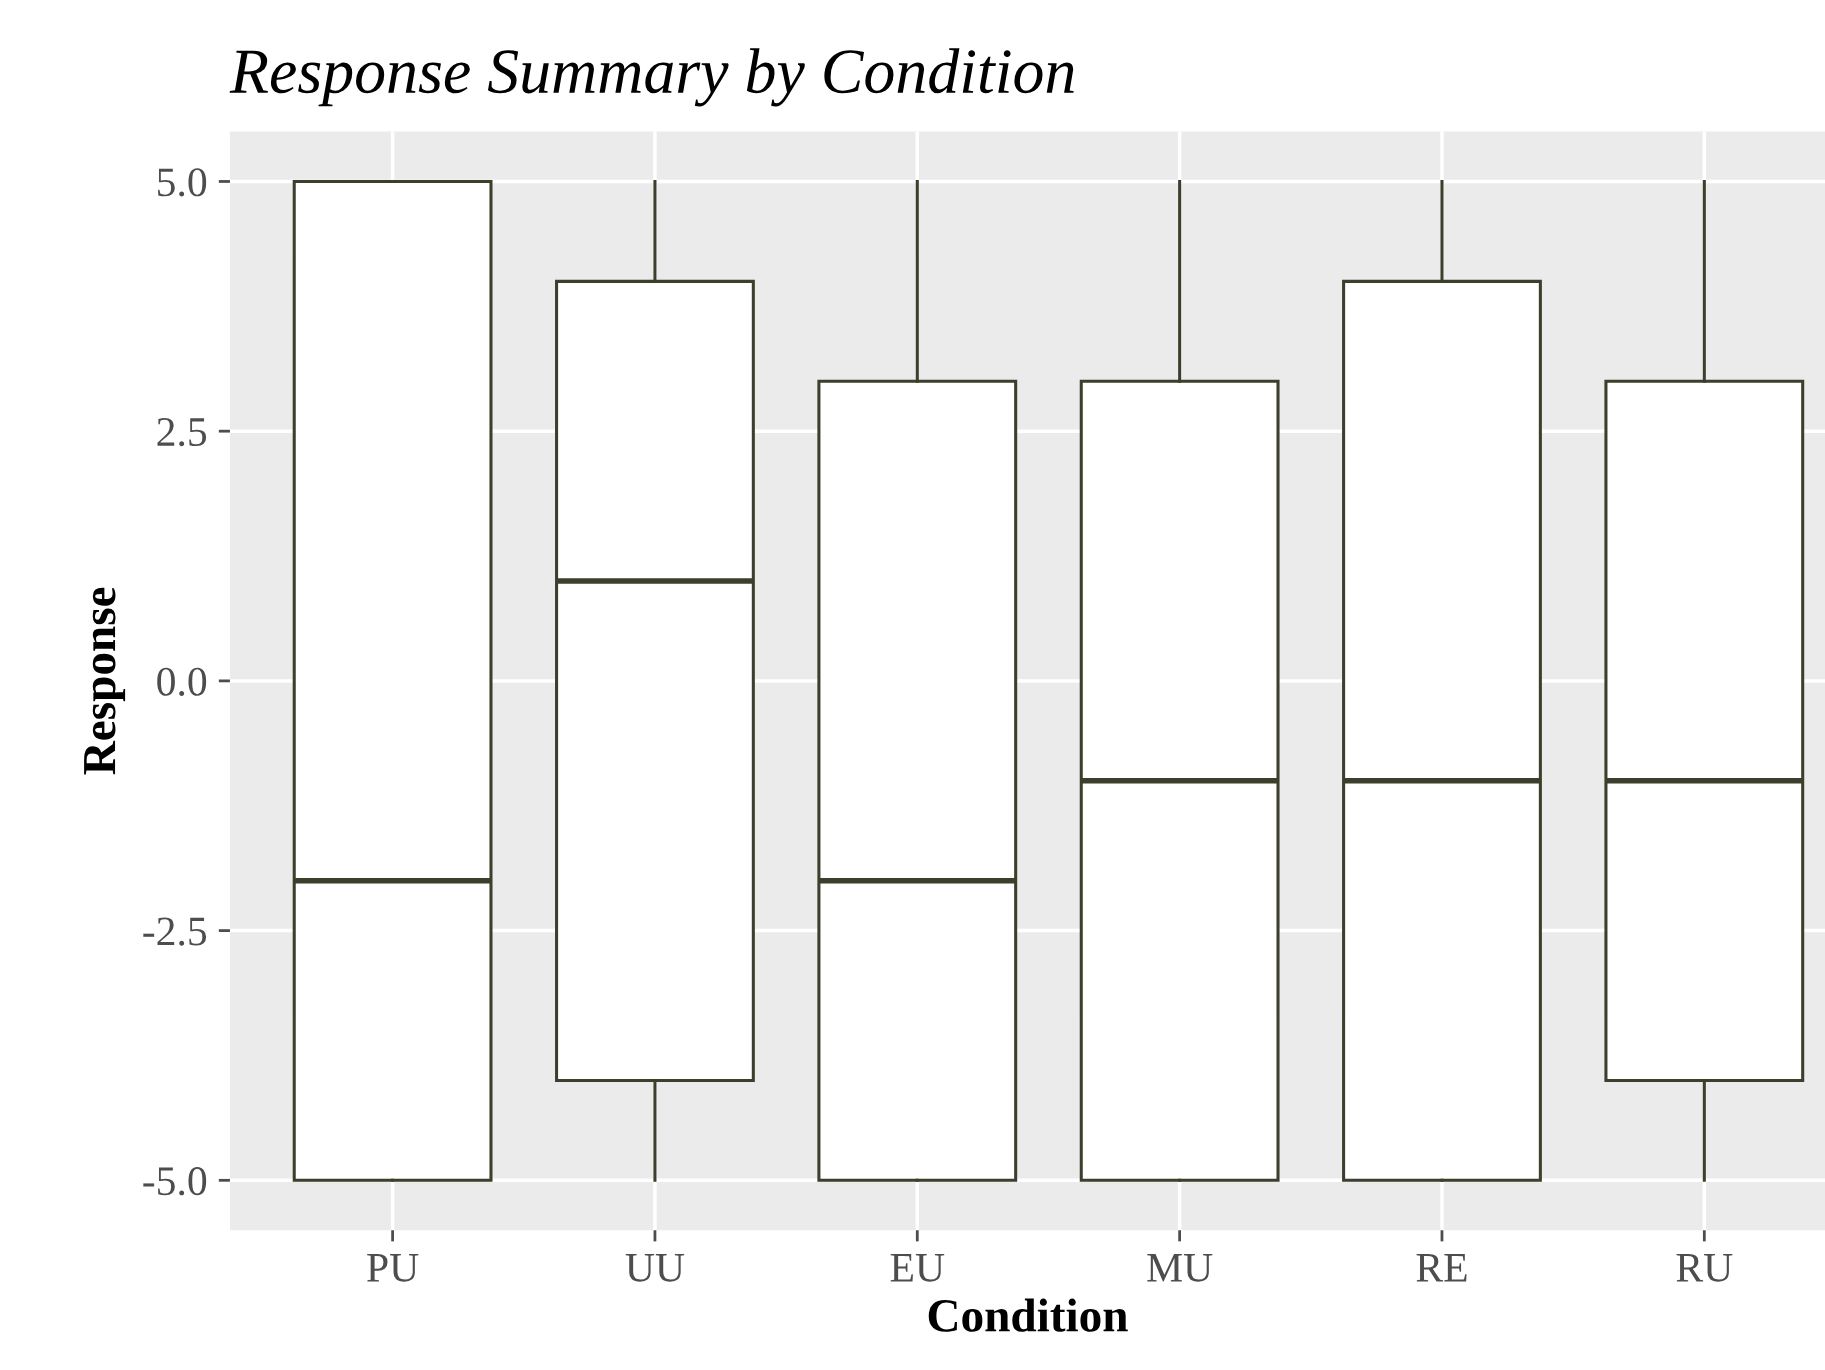 The height and width of the screenshot is (1370, 1825). Describe the element at coordinates (105, 681) in the screenshot. I see `y-axis-title: Response` at that location.